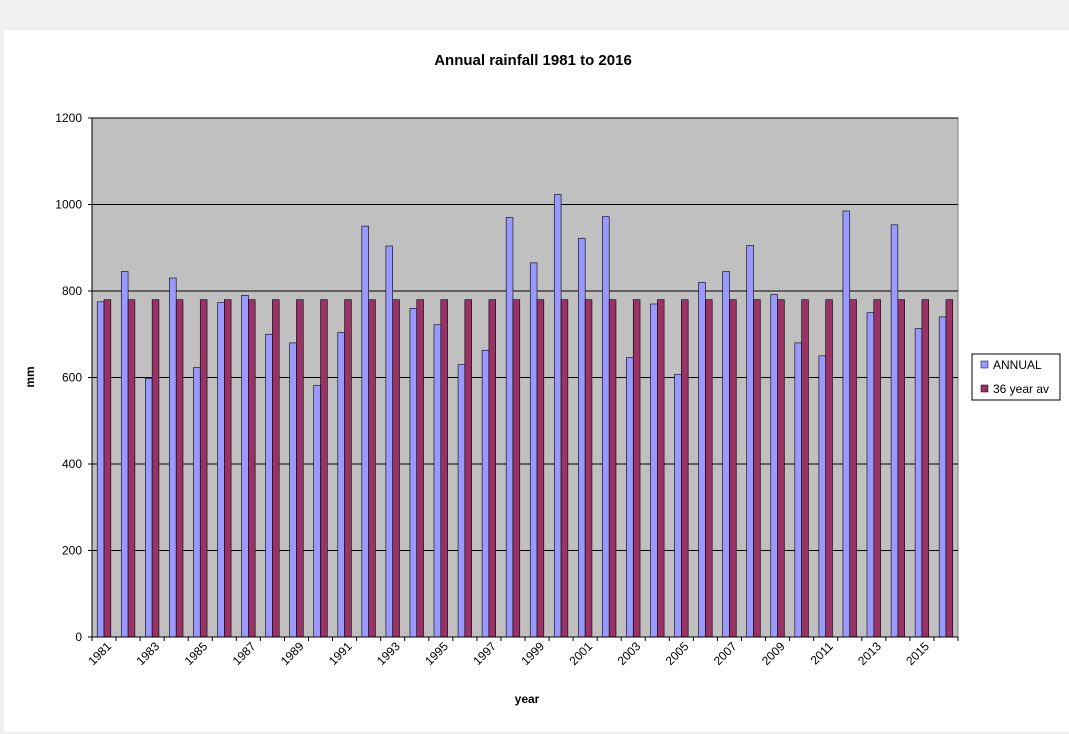 This screenshot has width=1069, height=734. I want to click on bar-annual-2015, so click(918, 483).